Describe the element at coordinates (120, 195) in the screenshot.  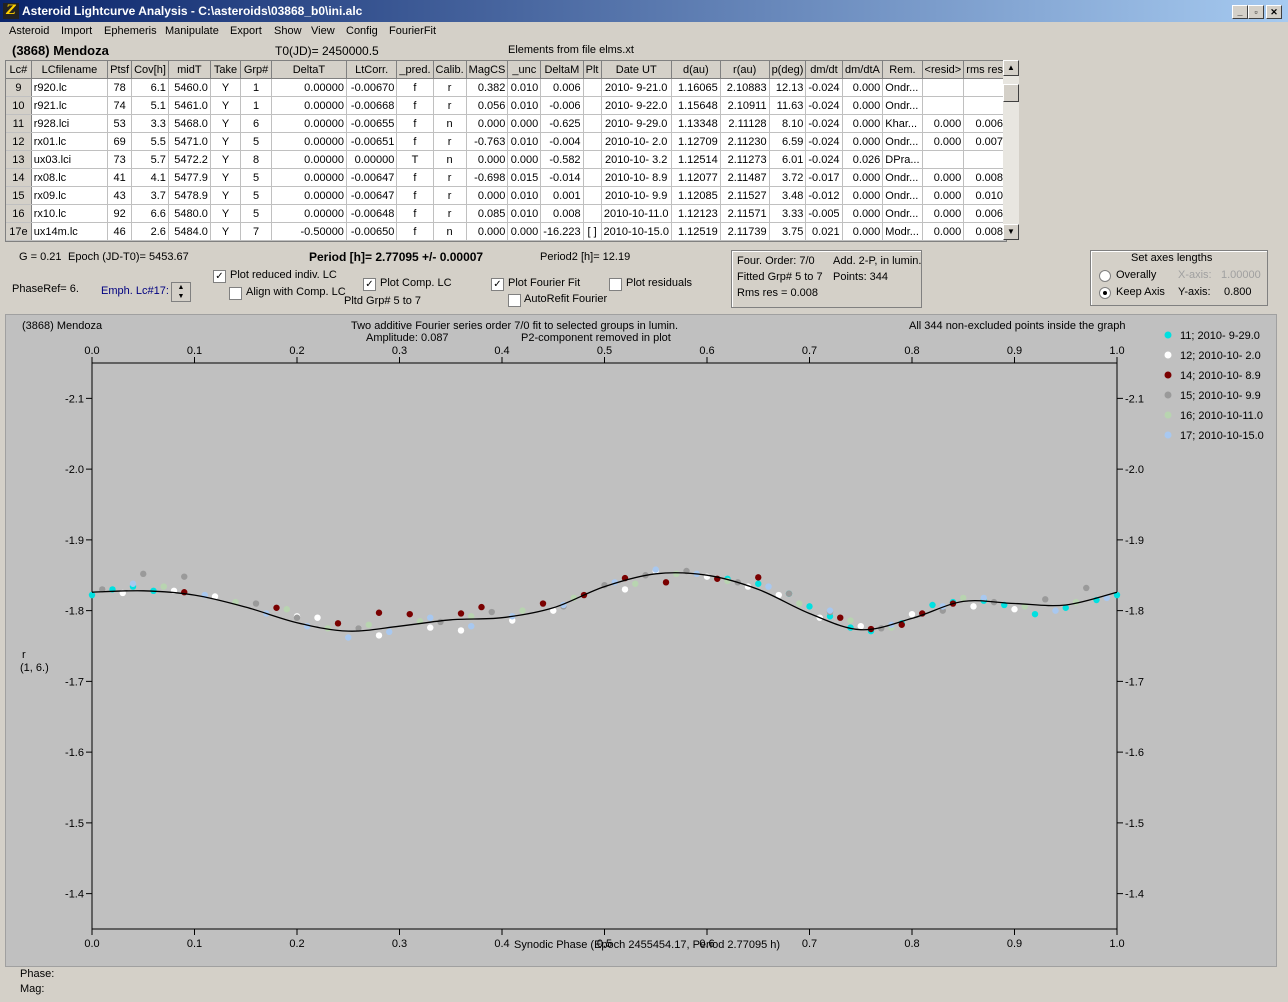
I see `table-cell: 43` at that location.